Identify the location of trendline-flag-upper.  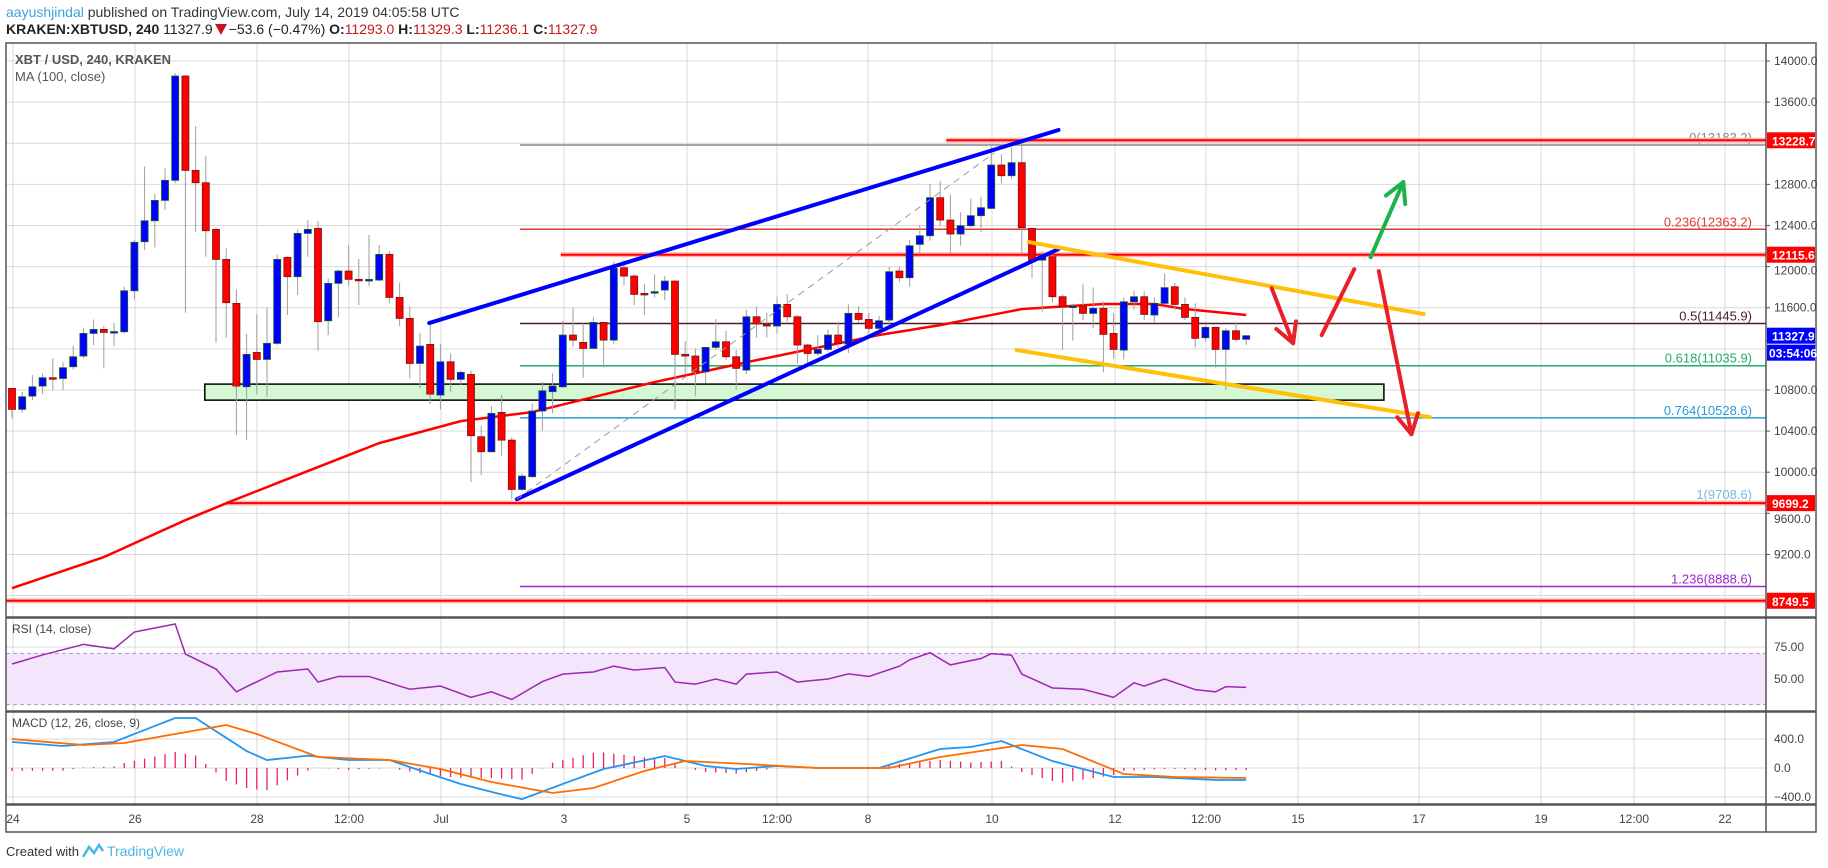
(1226, 278).